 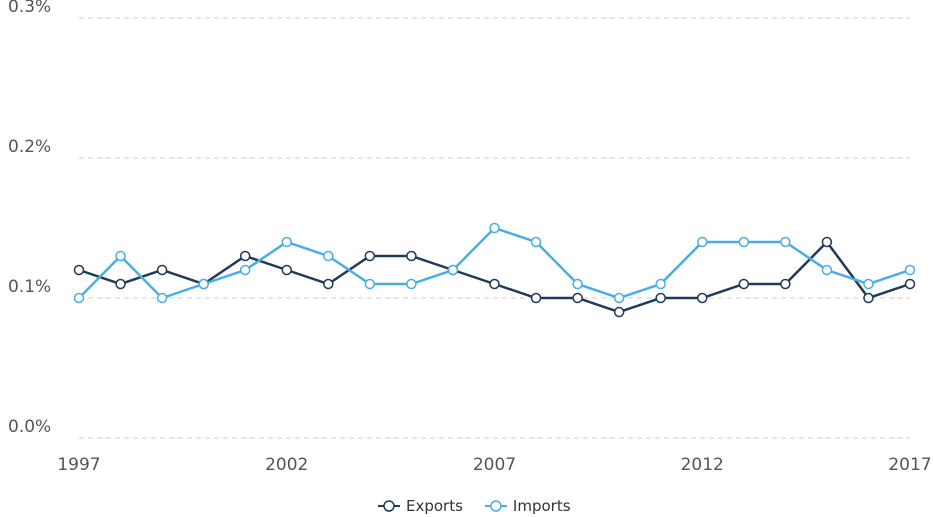 What do you see at coordinates (29, 8) in the screenshot?
I see `y-tick-label: 0.3%` at bounding box center [29, 8].